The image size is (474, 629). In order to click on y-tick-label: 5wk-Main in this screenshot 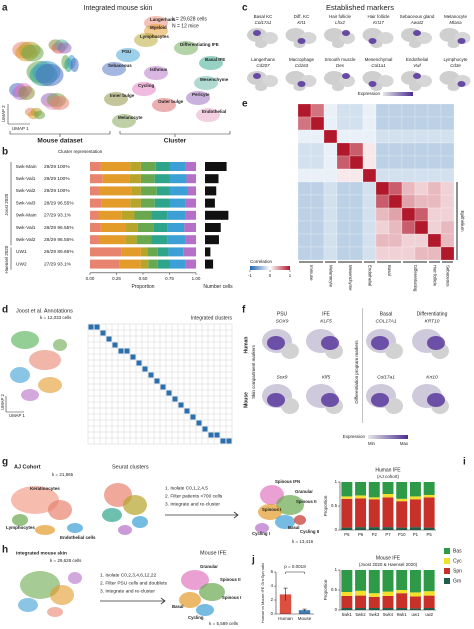, I will do `click(26, 167)`.